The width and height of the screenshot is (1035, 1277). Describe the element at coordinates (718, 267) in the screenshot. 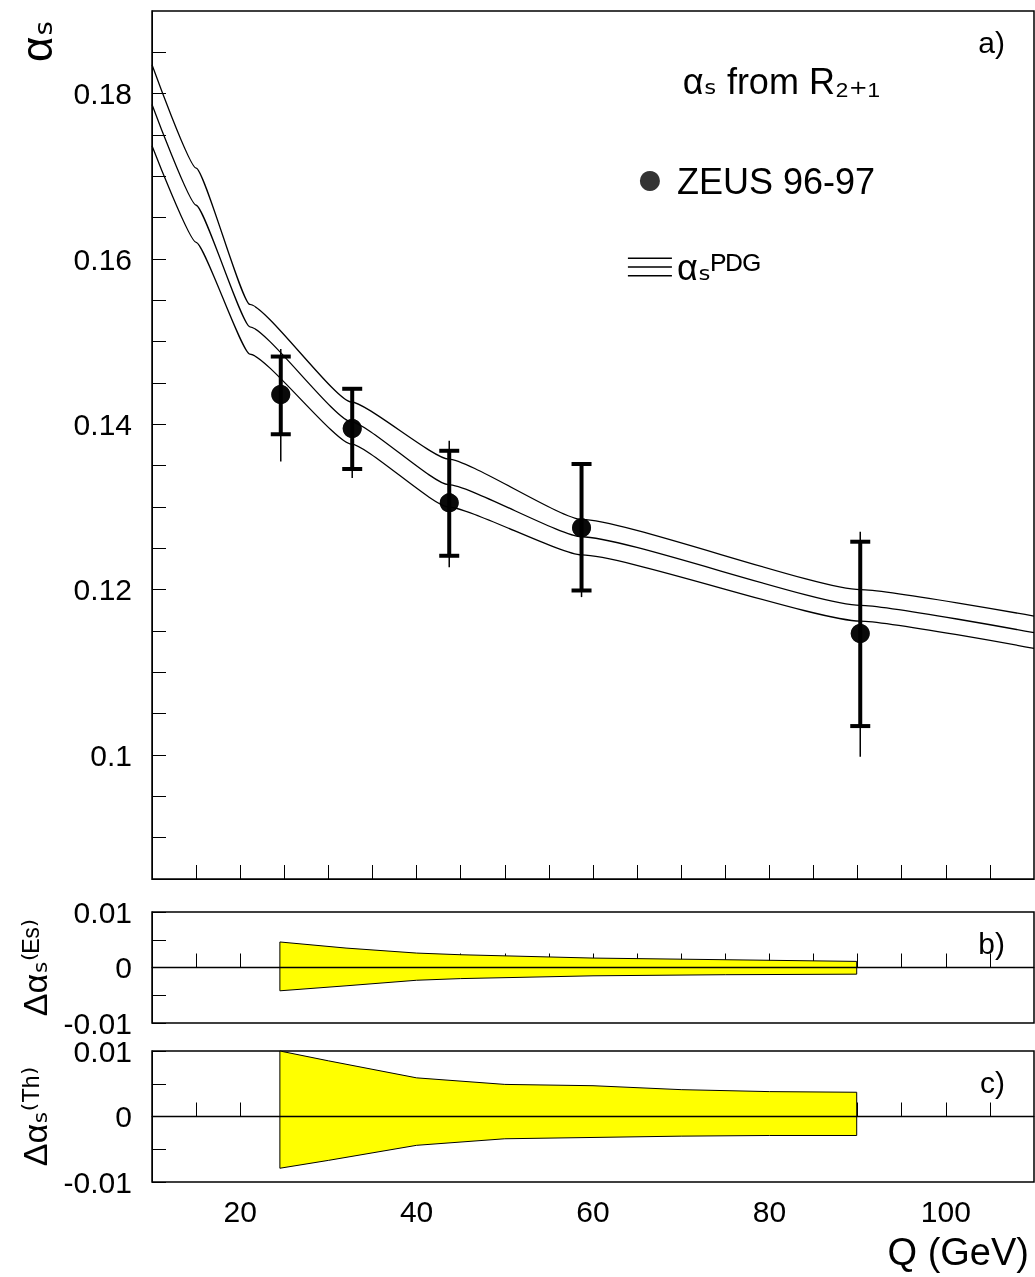

I see `legend-label: αₛᴾᴰᴳ` at that location.